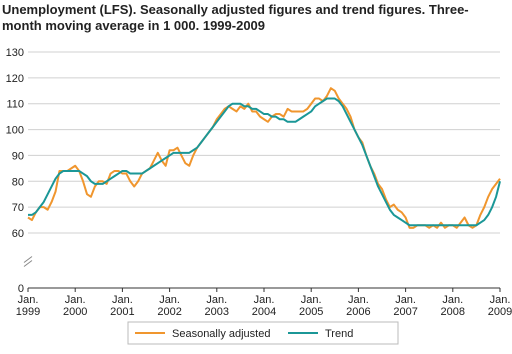 This screenshot has width=512, height=354. I want to click on x-tick-label: Jan. 2004, so click(264, 306).